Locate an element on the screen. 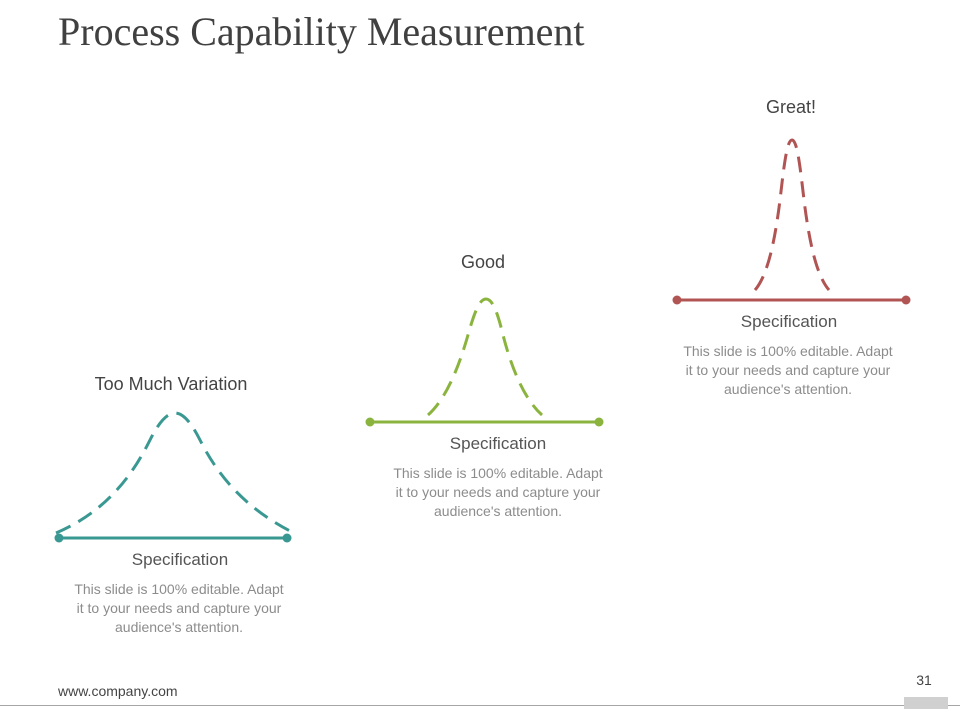 This screenshot has height=720, width=960. panel-label-good: Good is located at coordinates (483, 262).